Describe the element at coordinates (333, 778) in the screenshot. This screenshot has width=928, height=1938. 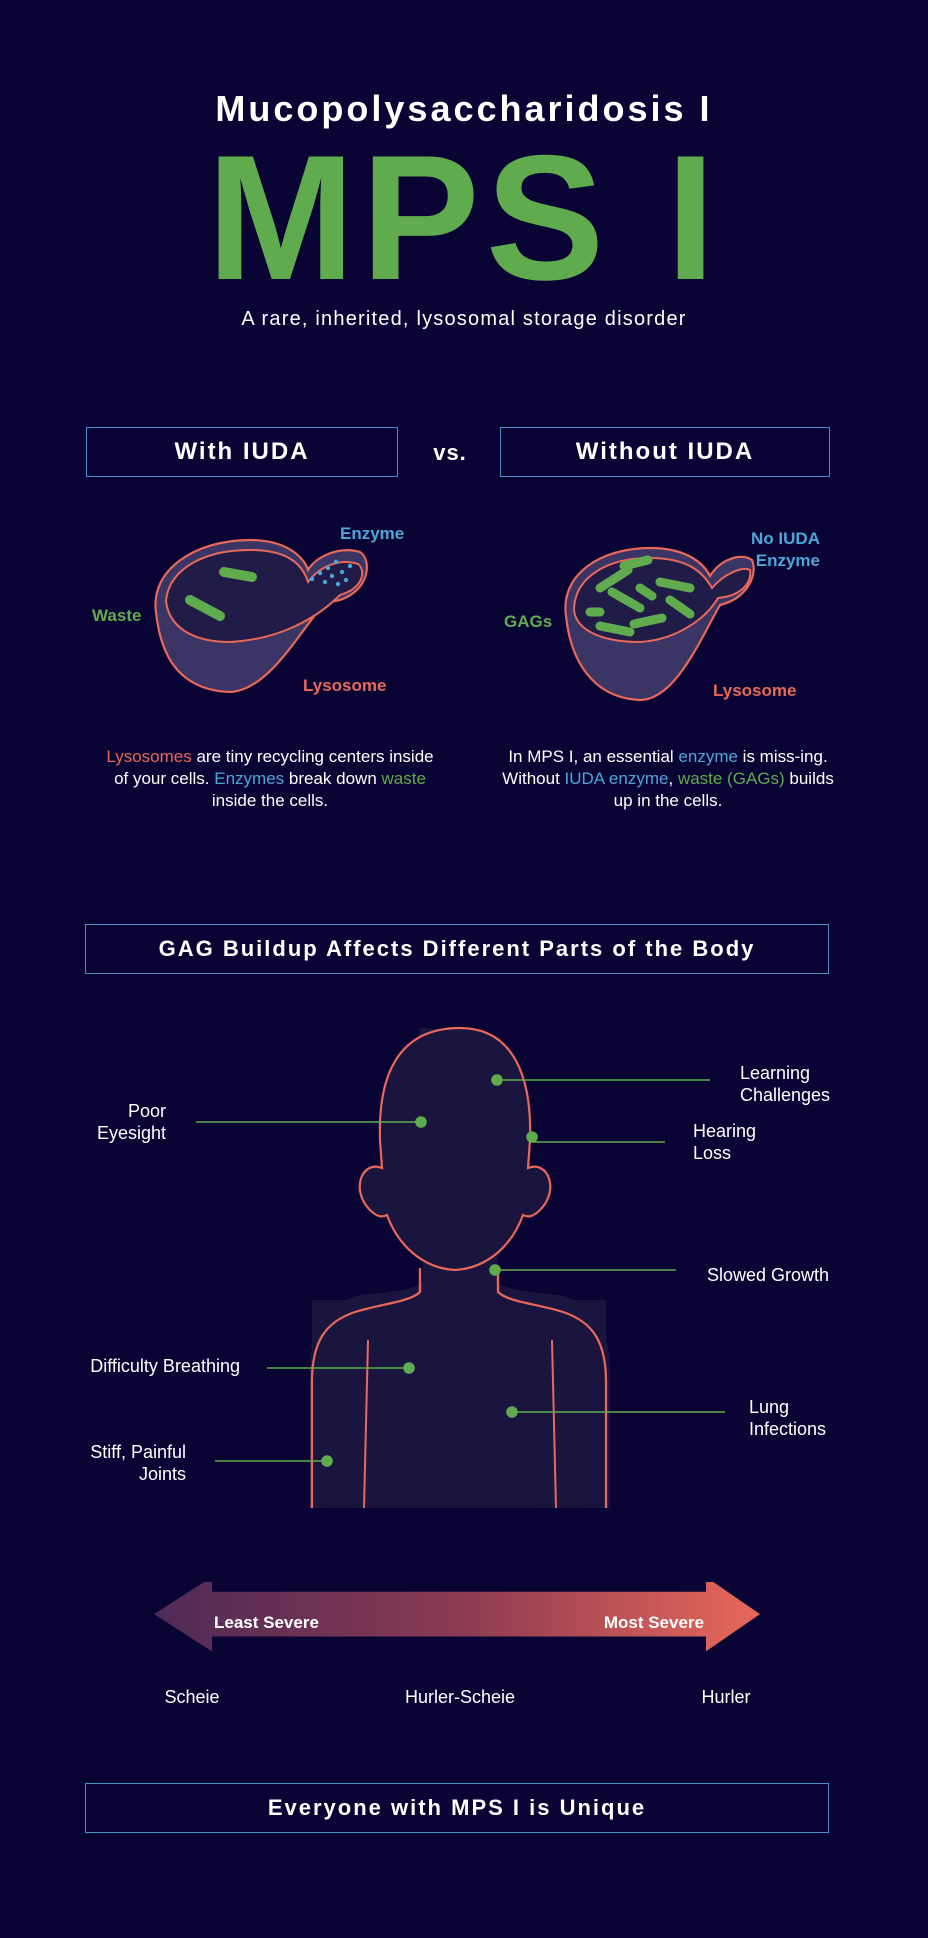
I see `caption-text: break down` at that location.